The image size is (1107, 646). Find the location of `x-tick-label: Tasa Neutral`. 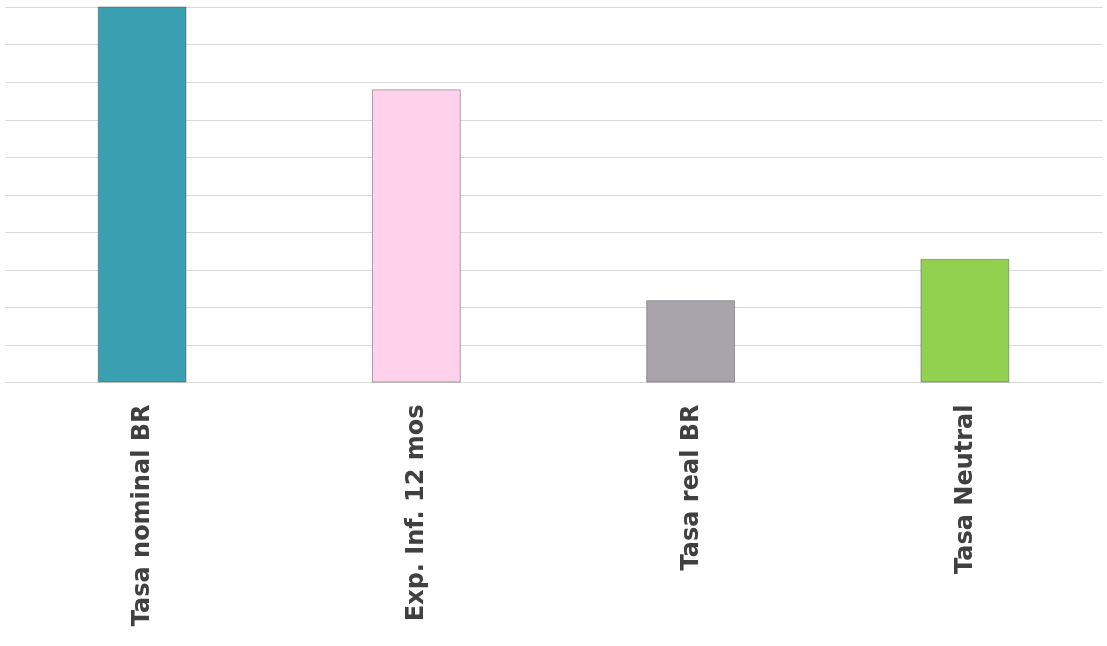

x-tick-label: Tasa Neutral is located at coordinates (963, 489).